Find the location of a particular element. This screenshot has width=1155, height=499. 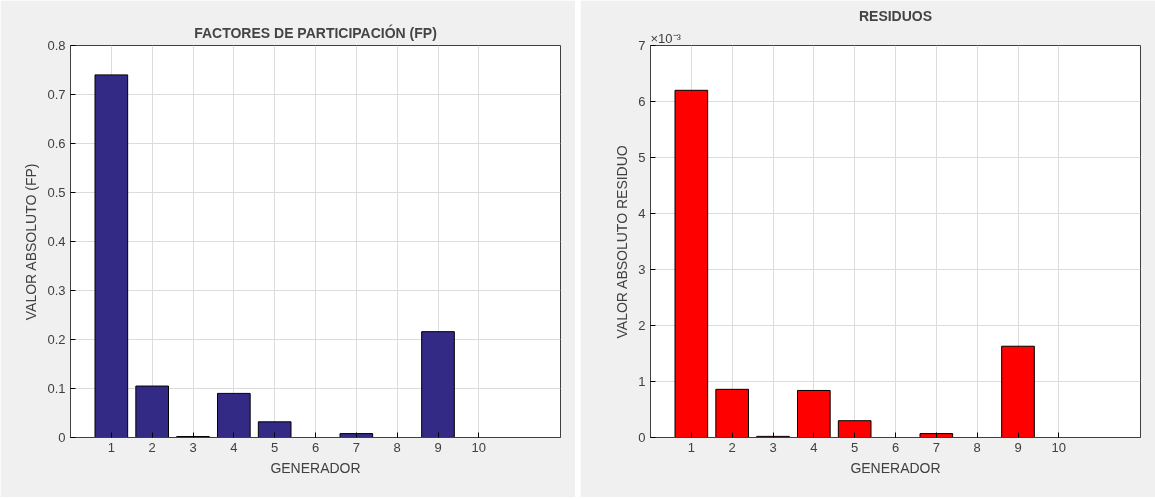

y-tick-label: 0.2 is located at coordinates (56, 339).